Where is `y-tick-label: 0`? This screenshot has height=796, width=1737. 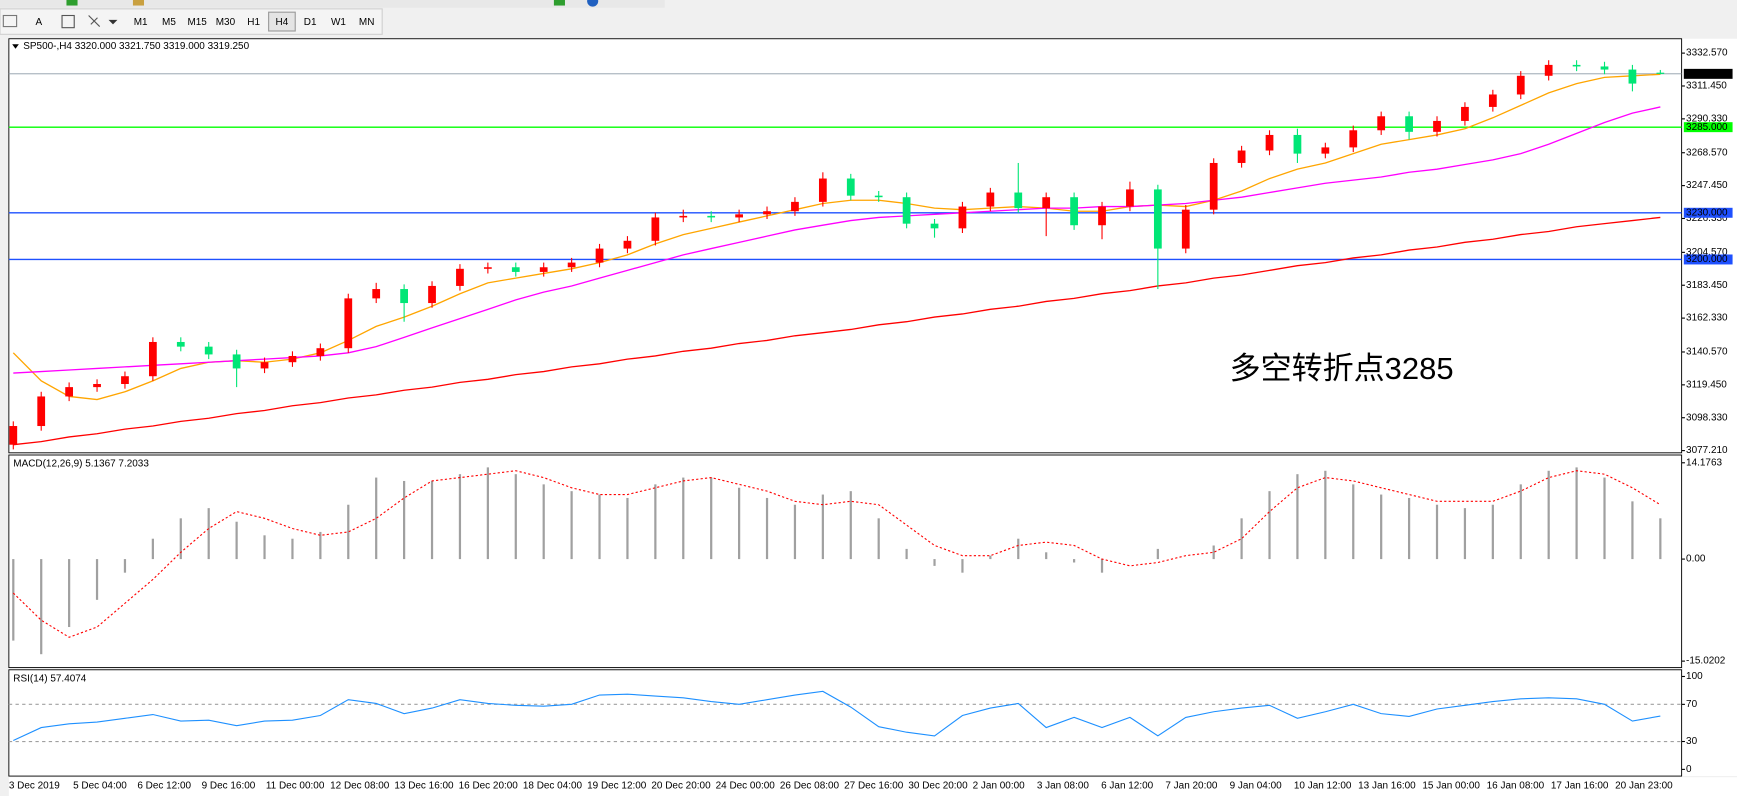 y-tick-label: 0 is located at coordinates (1689, 769).